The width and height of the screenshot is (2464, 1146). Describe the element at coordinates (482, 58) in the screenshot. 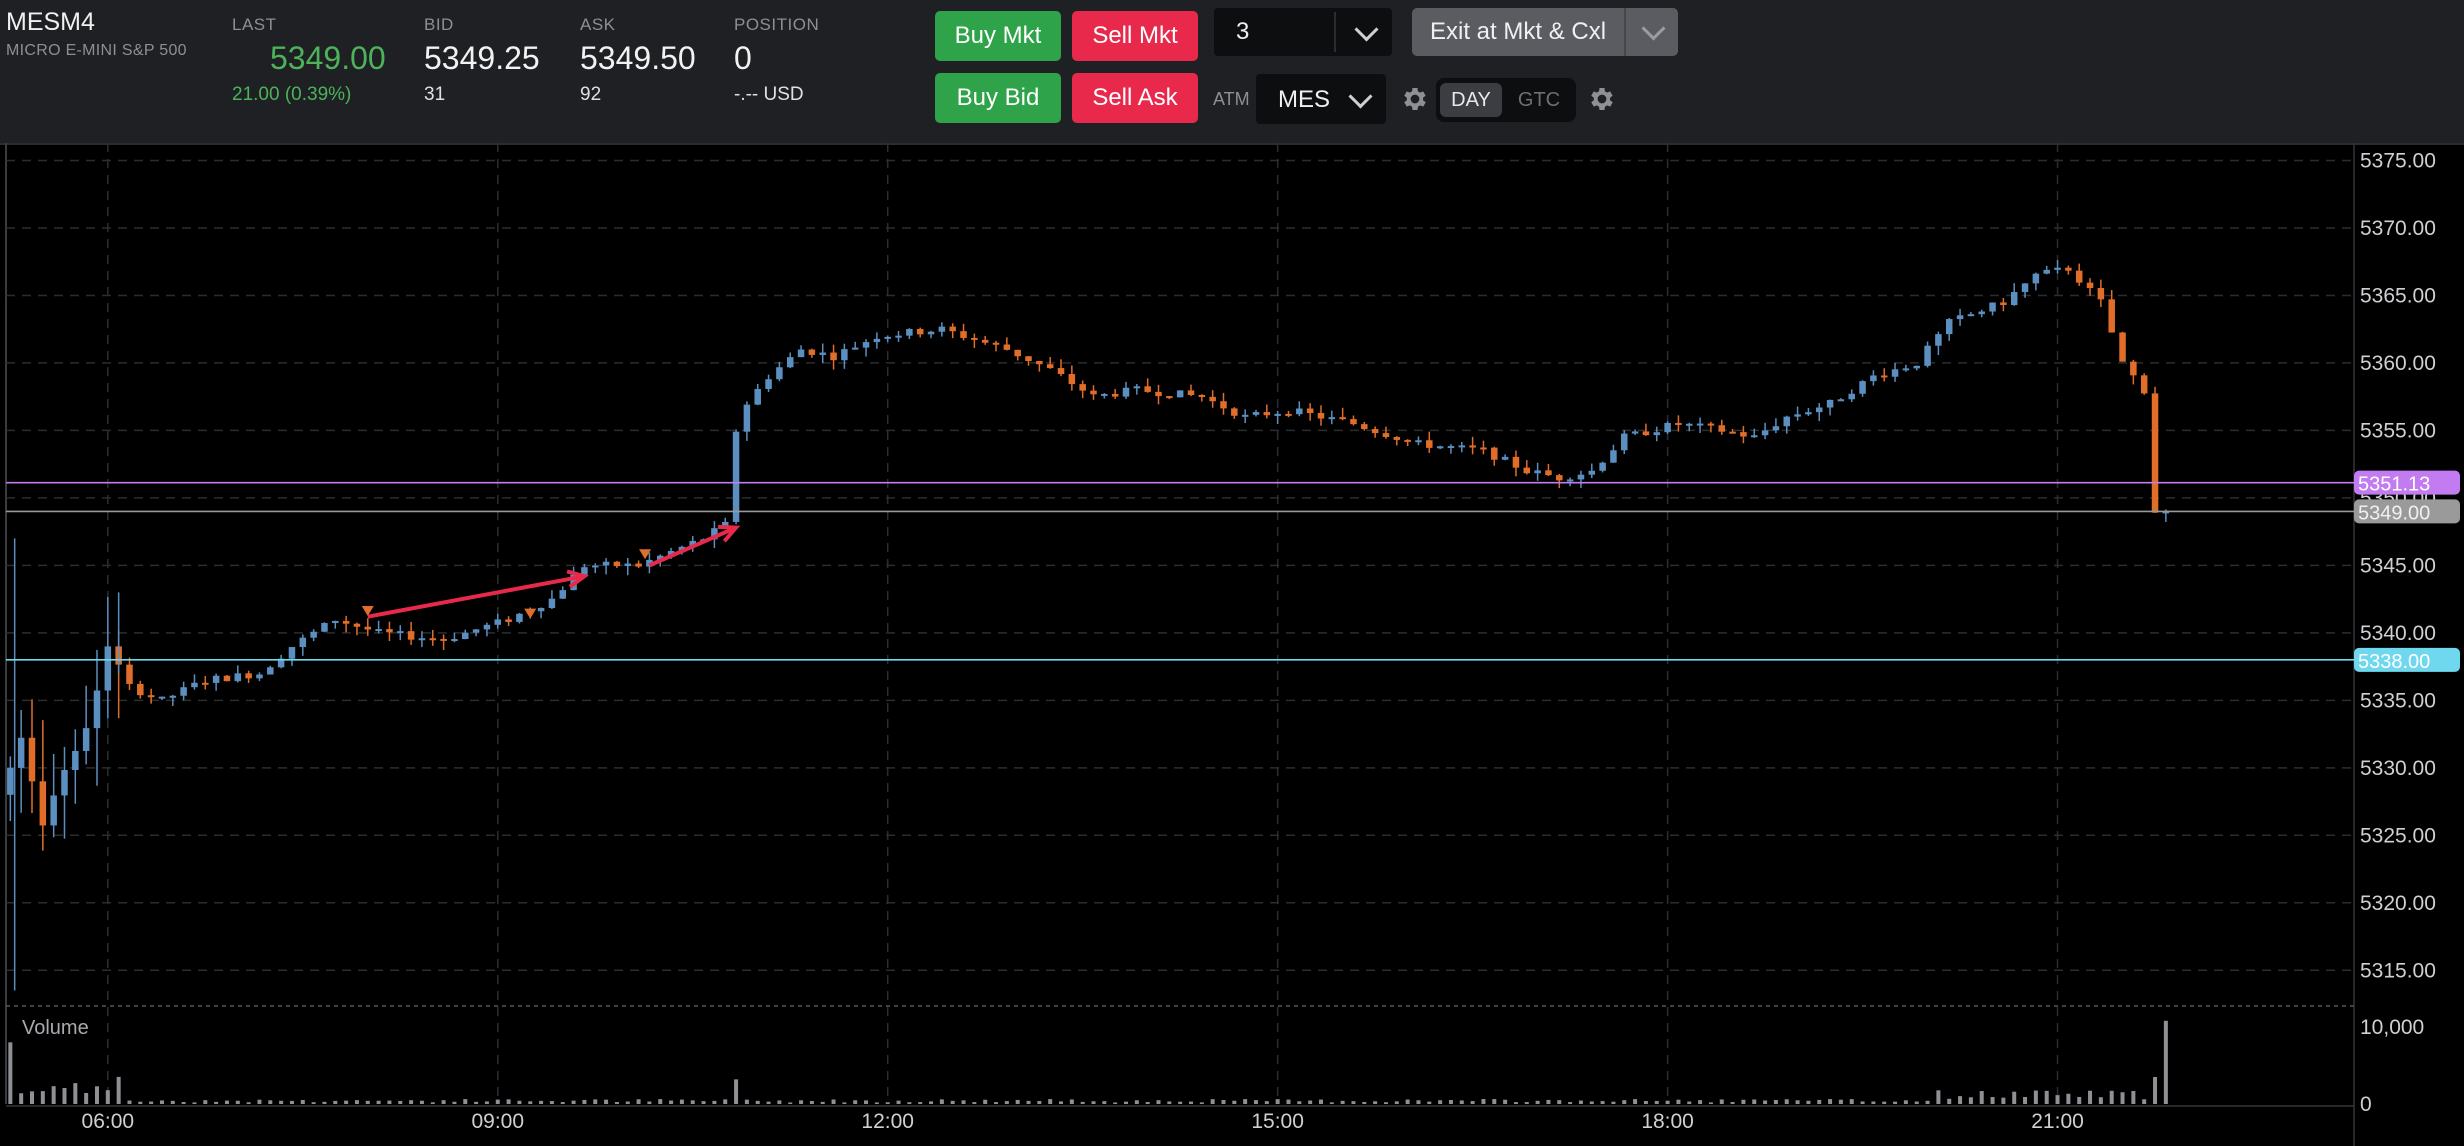

I see `bid-price: 5349.25` at that location.